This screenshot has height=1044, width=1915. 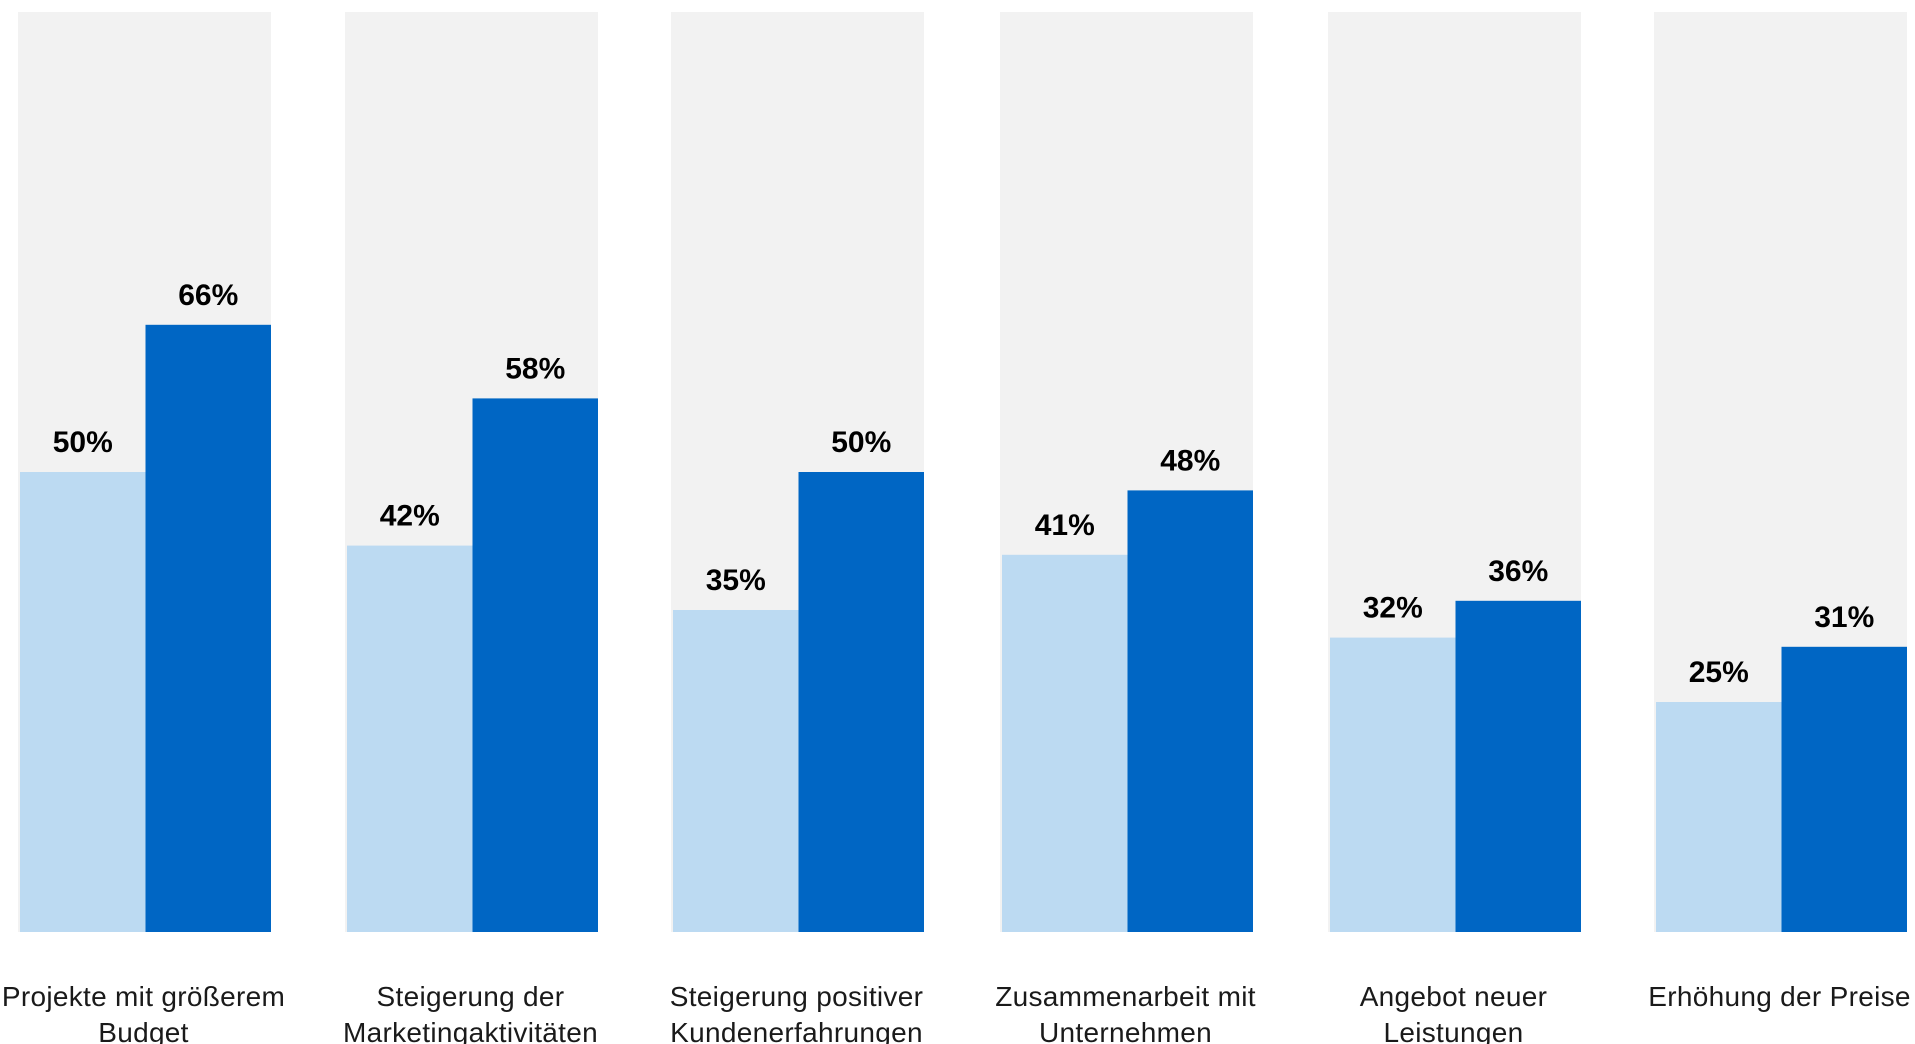 What do you see at coordinates (736, 580) in the screenshot?
I see `data-label-light-steigerung-positiver-kundenerfahrungen: 35%` at bounding box center [736, 580].